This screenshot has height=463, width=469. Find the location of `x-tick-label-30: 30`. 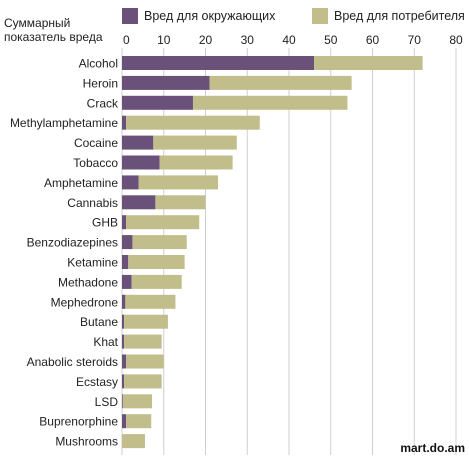

x-tick-label-30: 30 is located at coordinates (248, 40).